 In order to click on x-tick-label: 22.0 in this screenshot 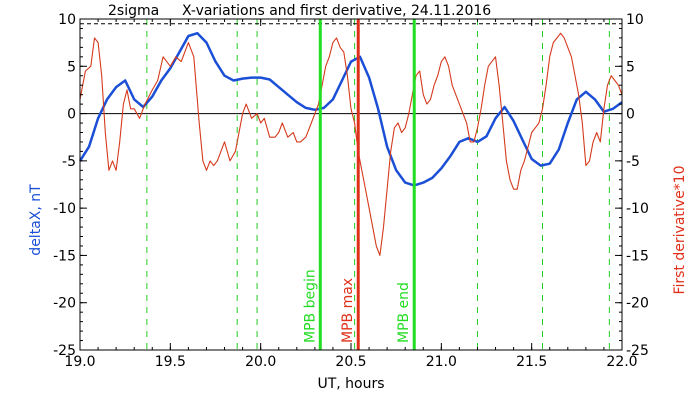, I will do `click(621, 362)`.